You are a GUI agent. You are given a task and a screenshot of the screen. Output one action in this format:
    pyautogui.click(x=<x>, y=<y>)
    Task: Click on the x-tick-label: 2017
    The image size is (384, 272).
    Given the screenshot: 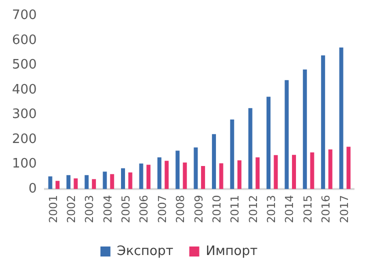 What is the action you would take?
    pyautogui.click(x=344, y=209)
    